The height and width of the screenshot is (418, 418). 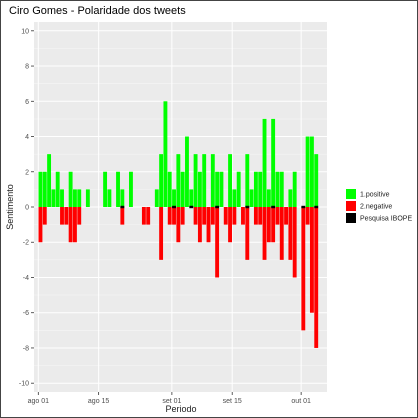 I want to click on y-tick-label: -10, so click(x=24, y=384).